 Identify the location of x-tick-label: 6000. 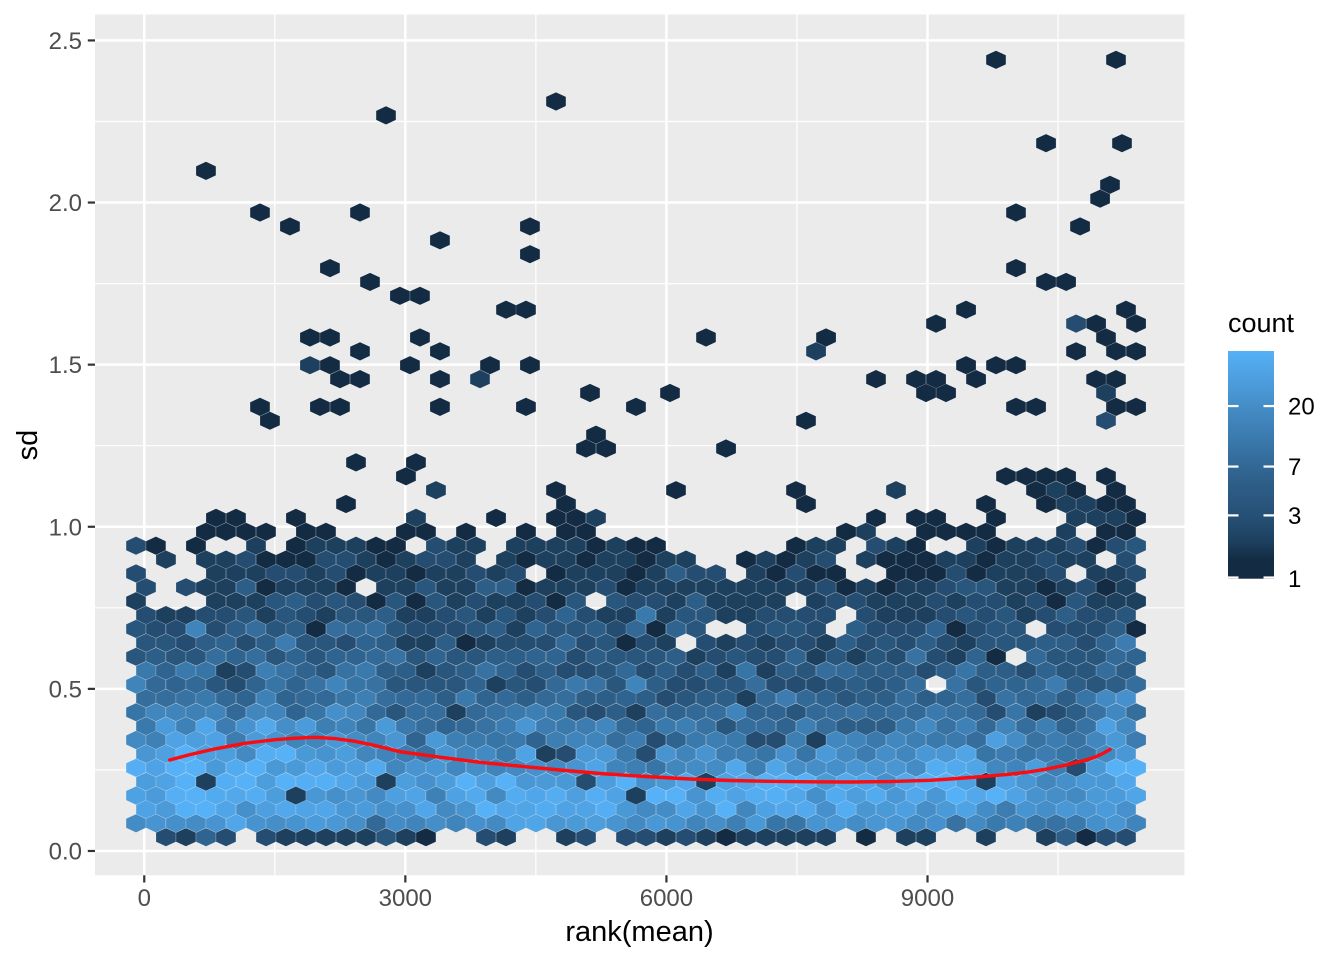
(666, 898).